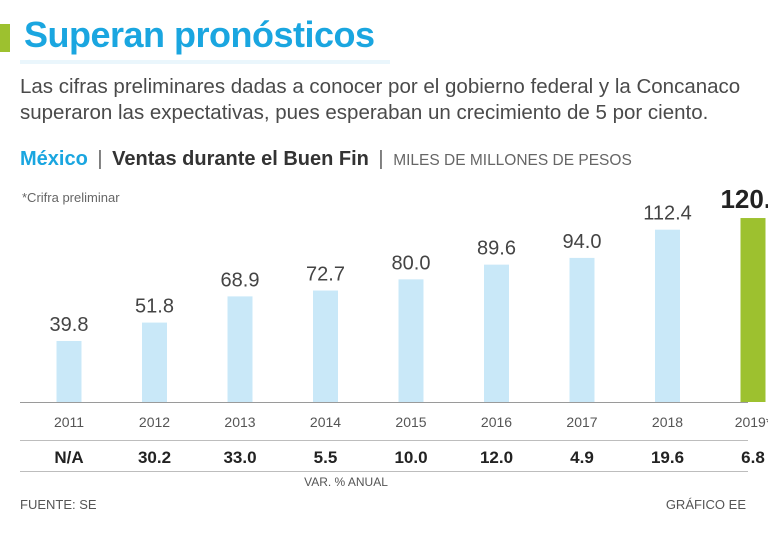 This screenshot has width=768, height=535. I want to click on bar-2014, so click(325, 346).